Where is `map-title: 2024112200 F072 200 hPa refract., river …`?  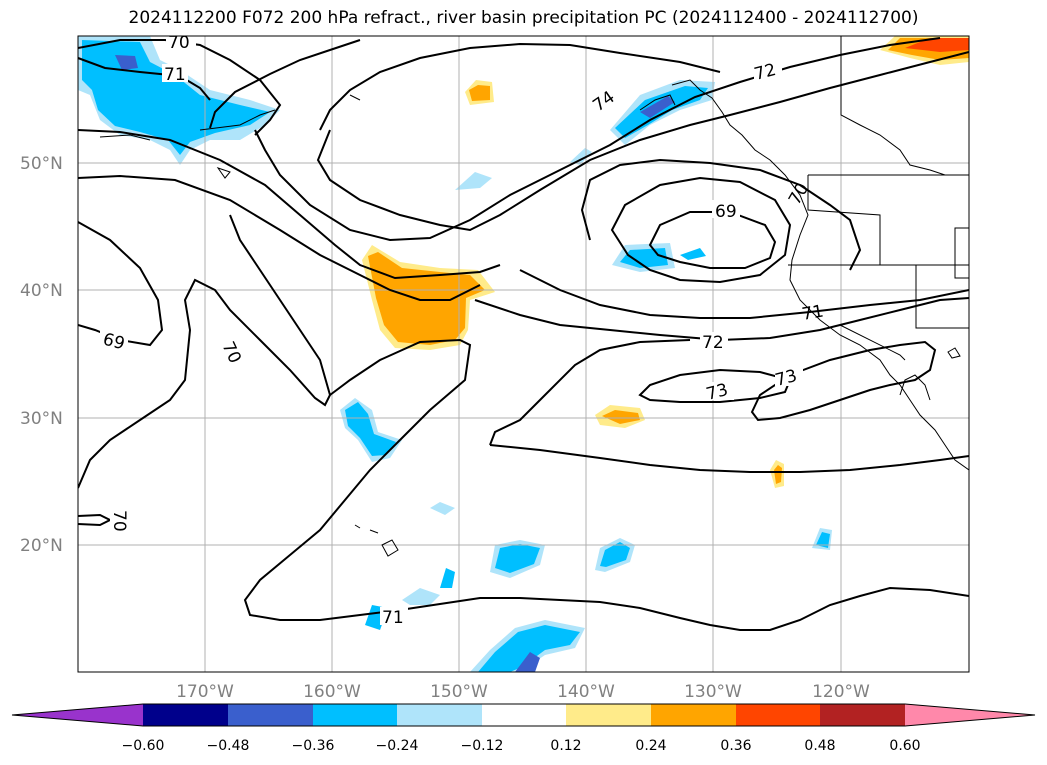
map-title: 2024112200 F072 200 hPa refract., river … is located at coordinates (523, 18).